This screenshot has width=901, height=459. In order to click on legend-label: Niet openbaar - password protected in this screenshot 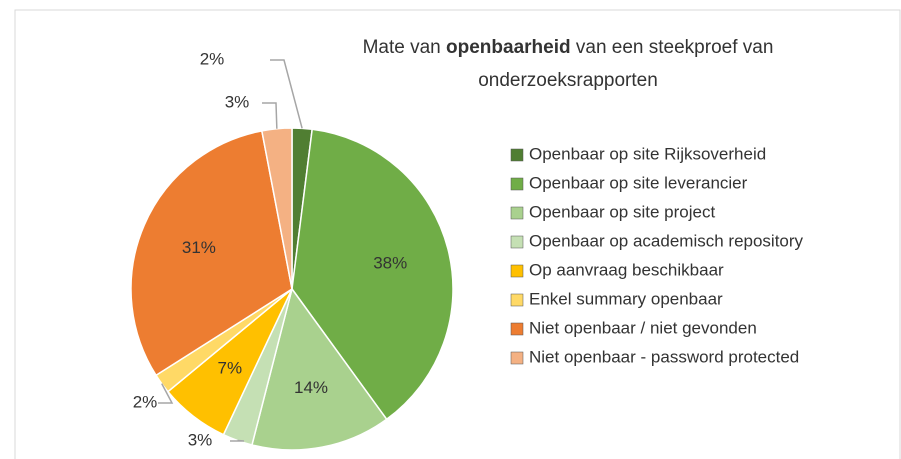, I will do `click(664, 356)`.